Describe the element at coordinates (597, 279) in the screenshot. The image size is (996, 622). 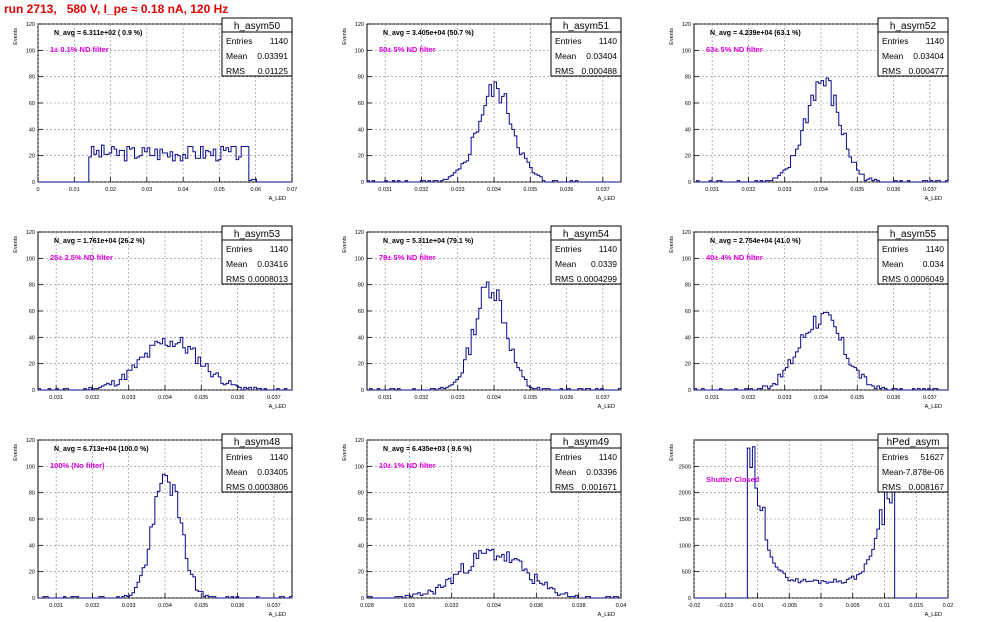
I see `stat-value-rms: 0.0004299` at that location.